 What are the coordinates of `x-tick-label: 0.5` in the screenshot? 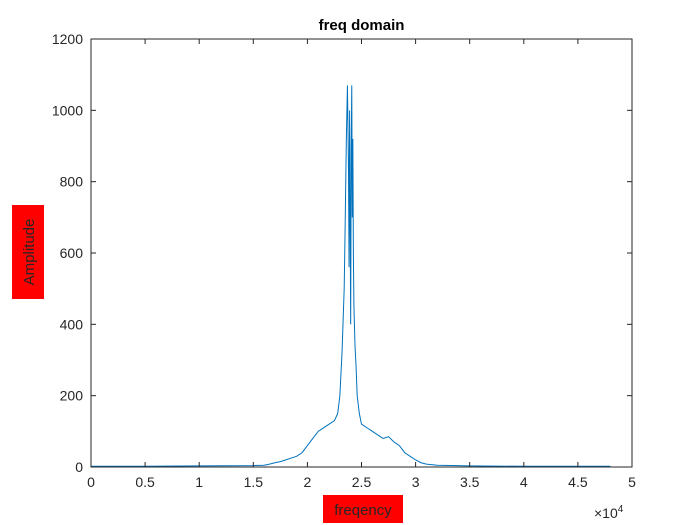 It's located at (145, 482).